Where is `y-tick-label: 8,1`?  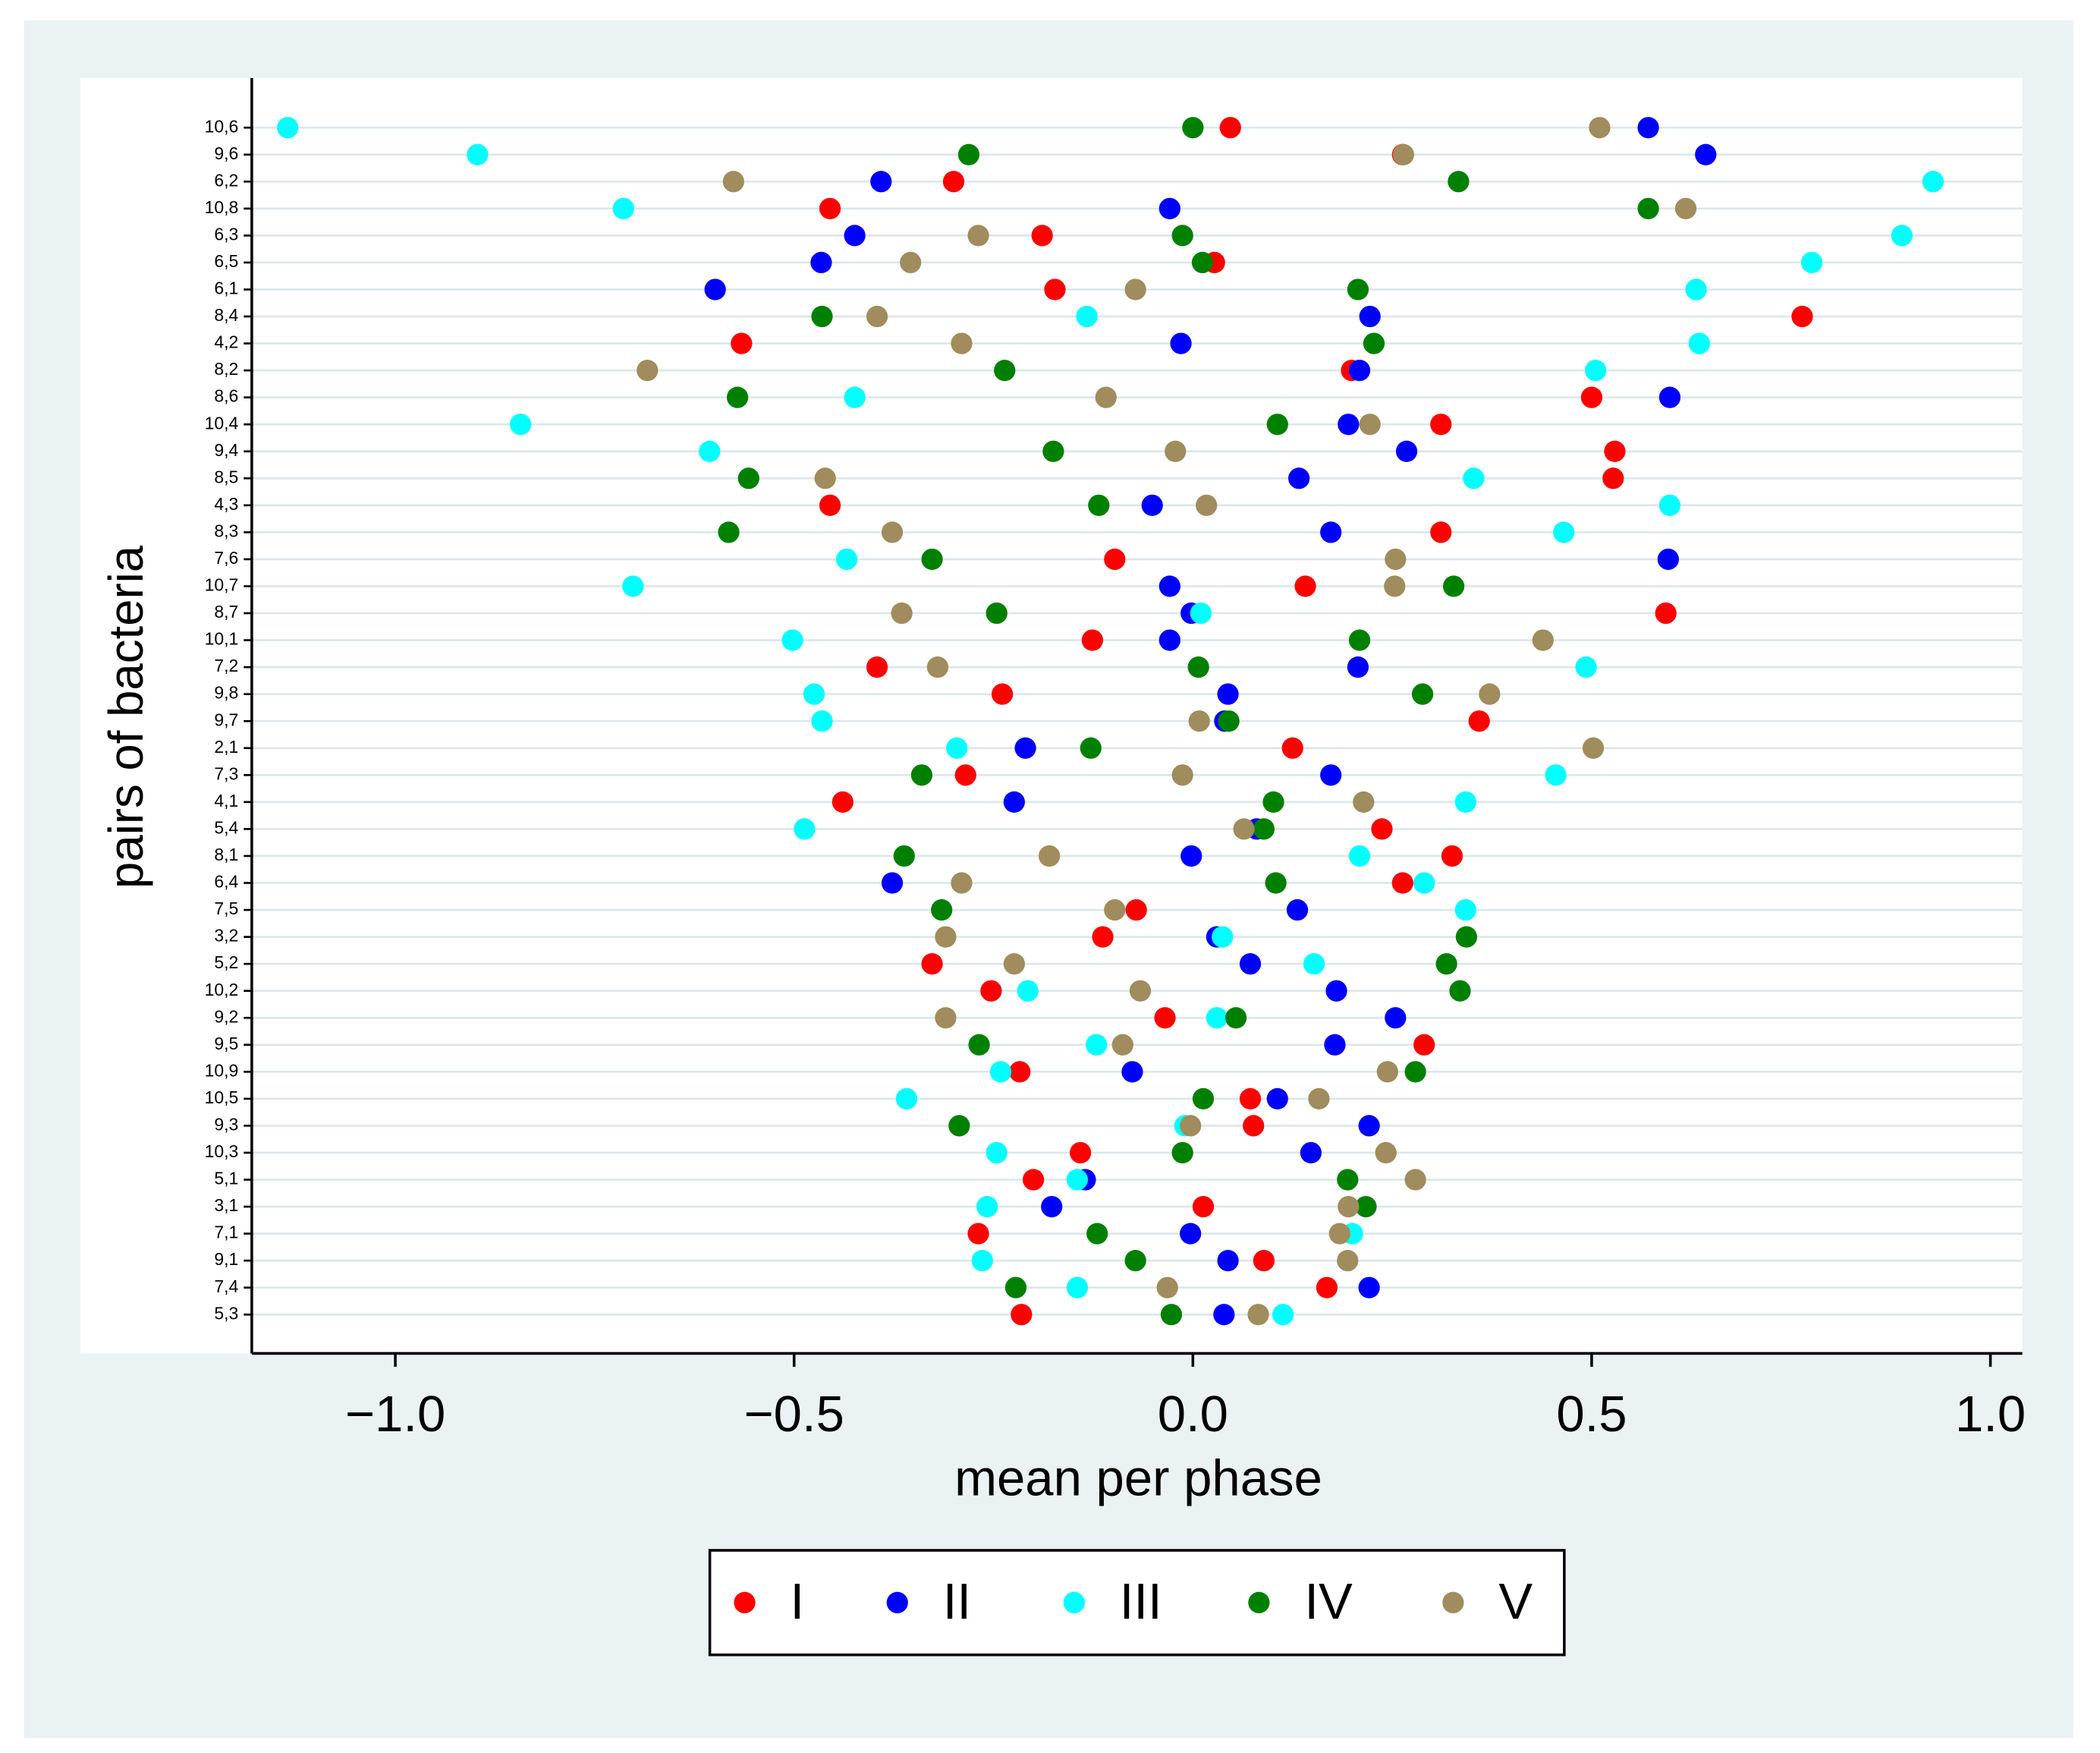 y-tick-label: 8,1 is located at coordinates (226, 855).